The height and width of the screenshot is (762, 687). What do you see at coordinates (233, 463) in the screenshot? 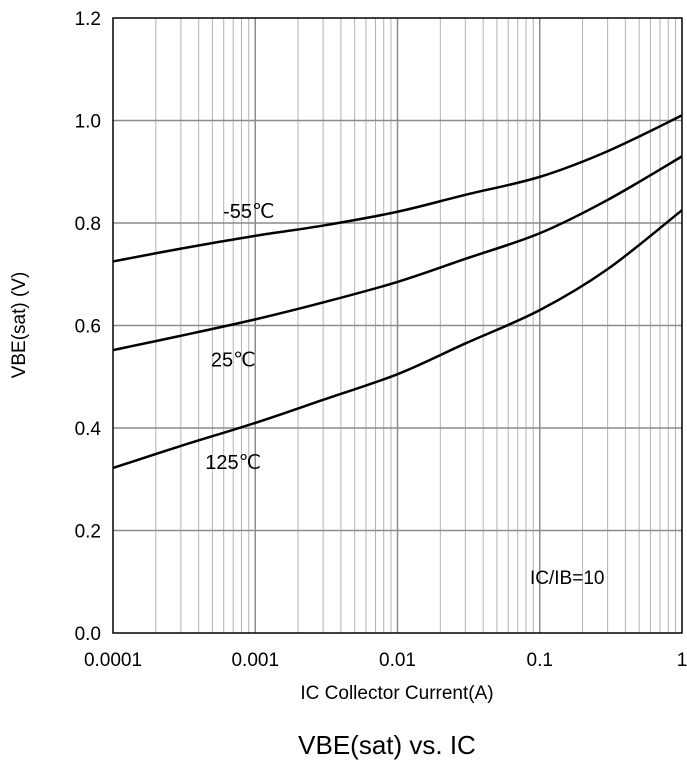
I see `series-label: 125℃` at bounding box center [233, 463].